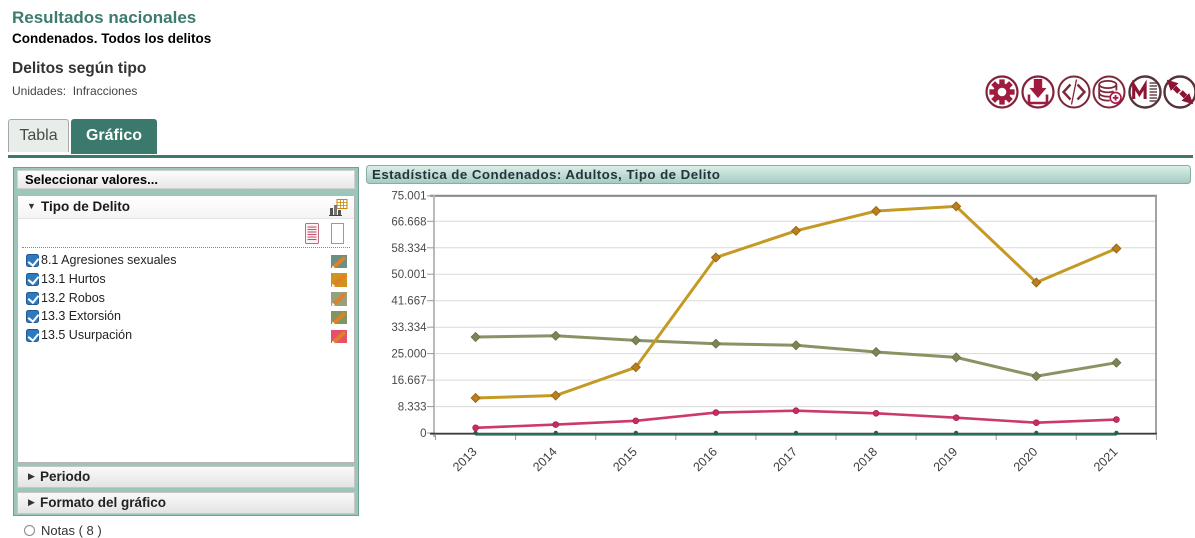  I want to click on svg-text: 2021, so click(1106, 460).